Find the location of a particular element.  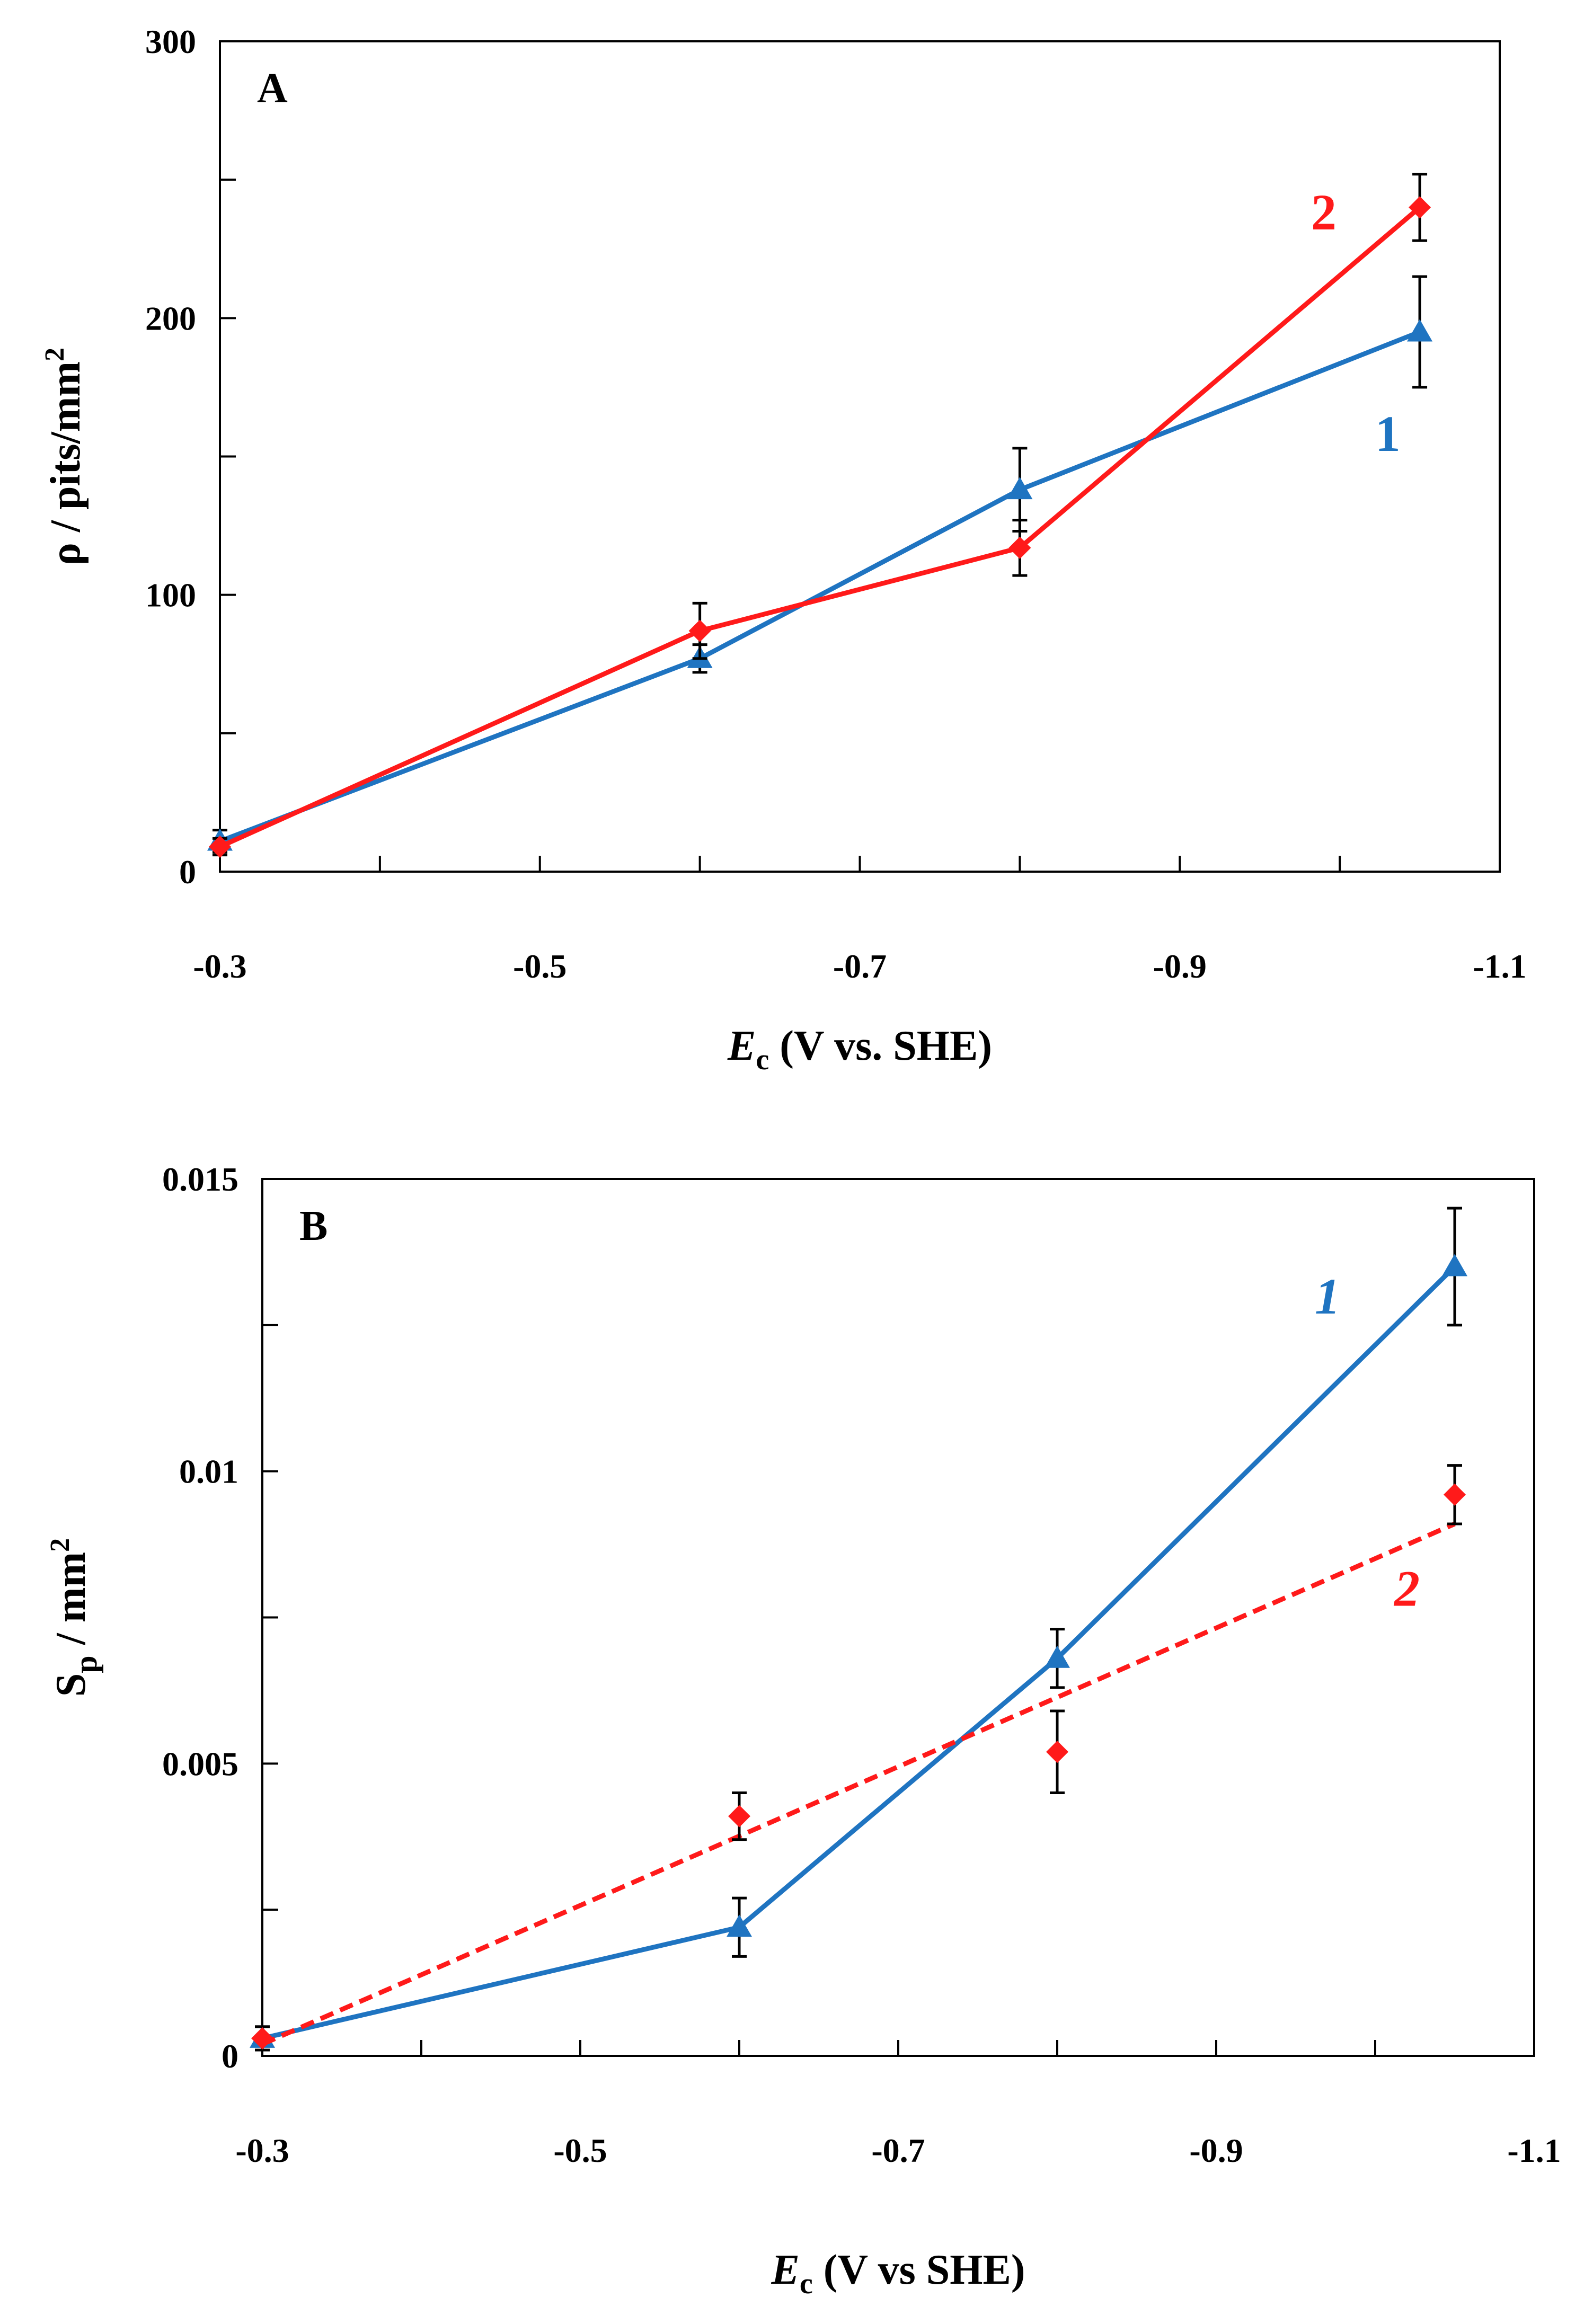

y-axis-text: S is located at coordinates (71, 1685).